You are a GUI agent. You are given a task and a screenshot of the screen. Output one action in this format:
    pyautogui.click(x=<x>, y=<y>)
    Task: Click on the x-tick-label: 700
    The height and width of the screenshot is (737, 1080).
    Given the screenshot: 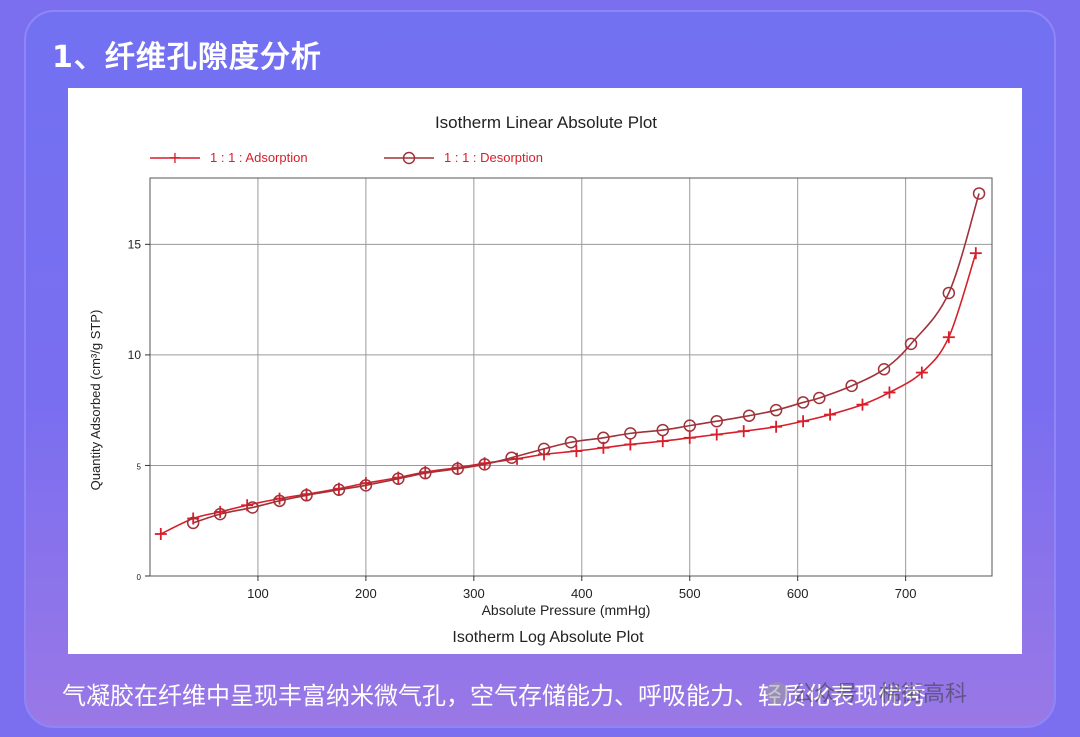 What is the action you would take?
    pyautogui.click(x=906, y=593)
    